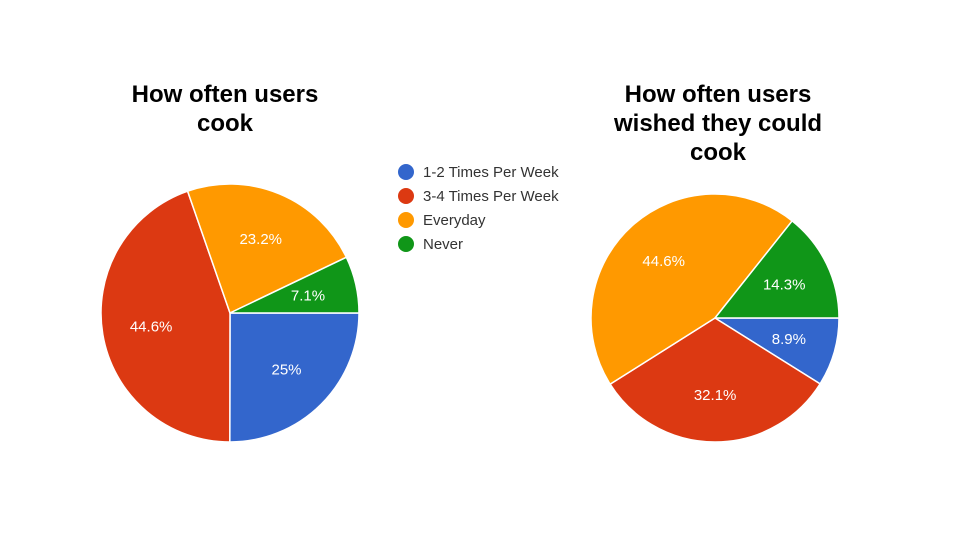 This screenshot has width=960, height=540. I want to click on slice-label-cook-1-2-times-per-week: 25%, so click(286, 370).